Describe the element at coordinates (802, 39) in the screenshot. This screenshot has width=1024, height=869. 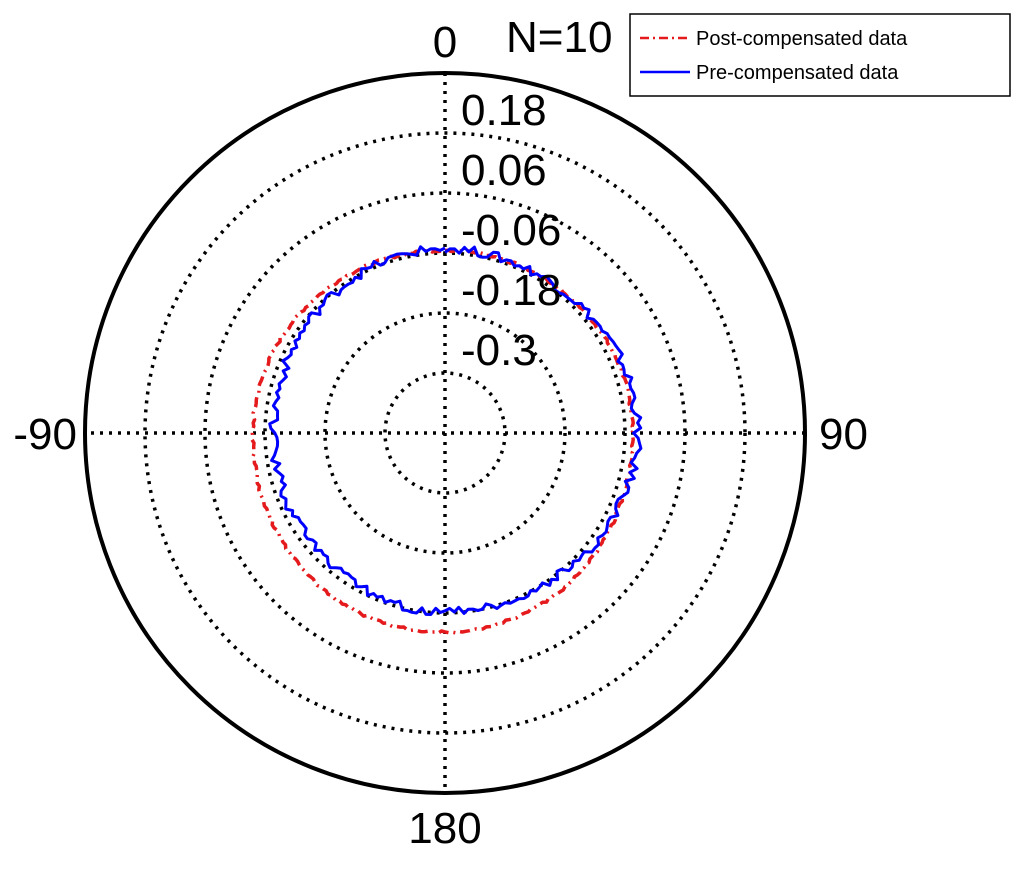
I see `legend-label-post: Post-compensated data` at that location.